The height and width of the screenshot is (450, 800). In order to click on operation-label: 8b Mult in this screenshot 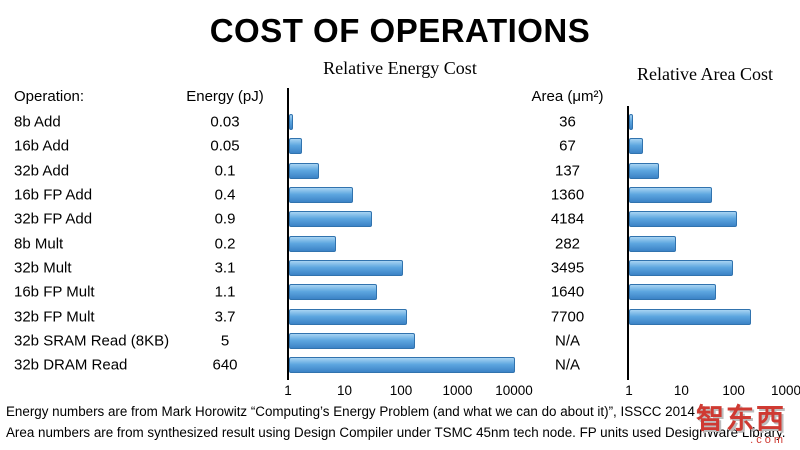, I will do `click(39, 244)`.